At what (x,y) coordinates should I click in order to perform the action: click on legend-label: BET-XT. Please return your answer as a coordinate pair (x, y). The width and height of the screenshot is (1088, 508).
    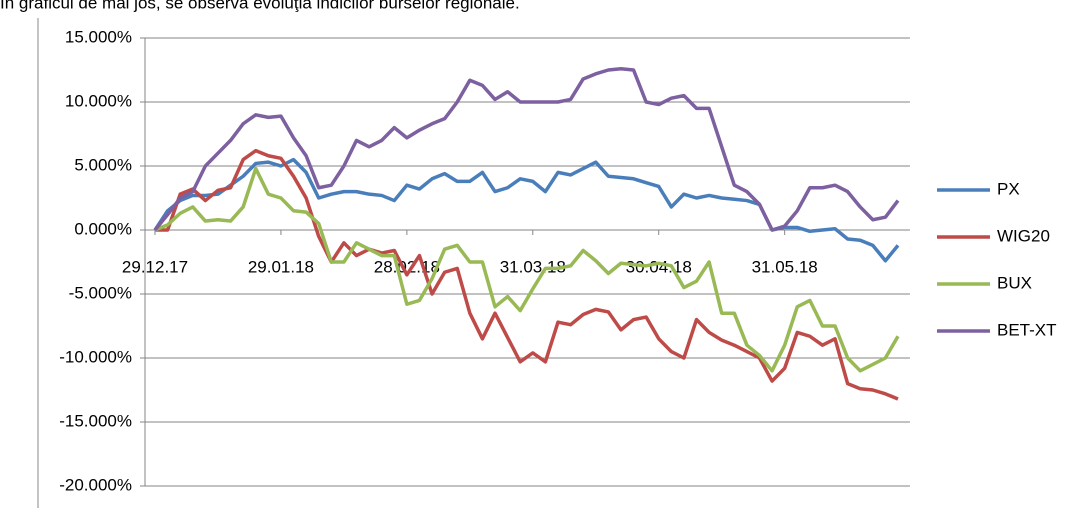
    Looking at the image, I should click on (1027, 329).